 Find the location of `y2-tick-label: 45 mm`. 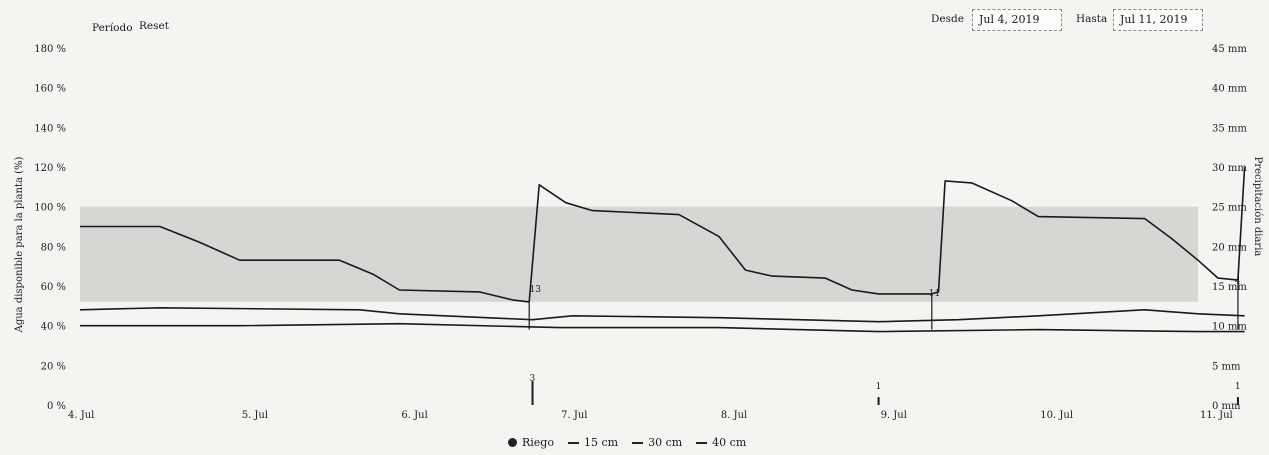

y2-tick-label: 45 mm is located at coordinates (1229, 49).